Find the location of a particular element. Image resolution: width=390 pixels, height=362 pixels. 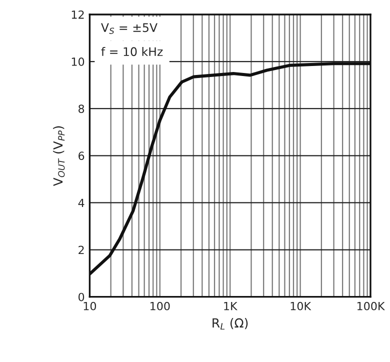

x-axis-title: R$_{L}$ (Ω) is located at coordinates (230, 324).